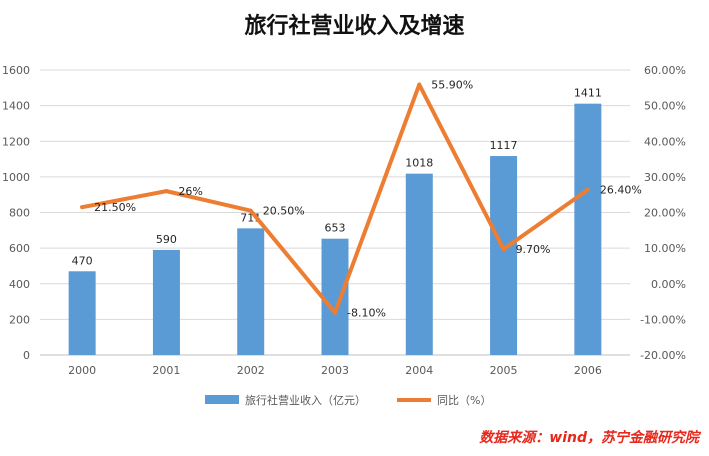  What do you see at coordinates (19, 213) in the screenshot?
I see `y-left-tick-label: 800` at bounding box center [19, 213].